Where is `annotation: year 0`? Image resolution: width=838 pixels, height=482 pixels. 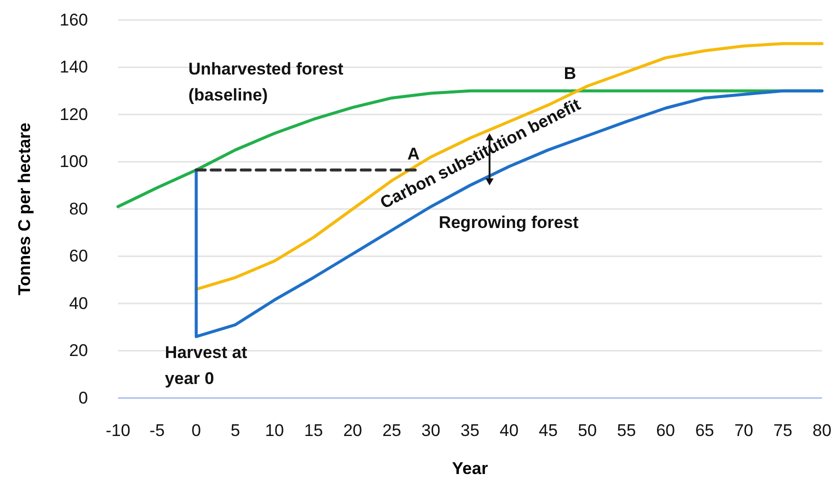
annotation: year 0 is located at coordinates (189, 378).